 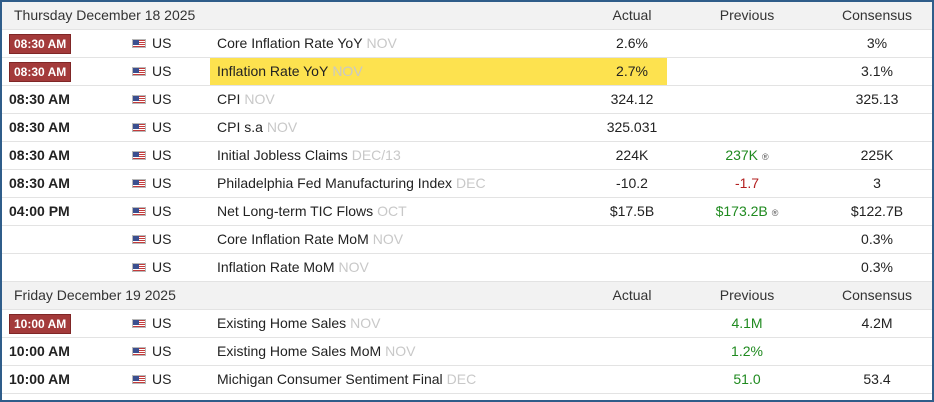 I want to click on consensus-value: 3.1%, so click(x=877, y=71).